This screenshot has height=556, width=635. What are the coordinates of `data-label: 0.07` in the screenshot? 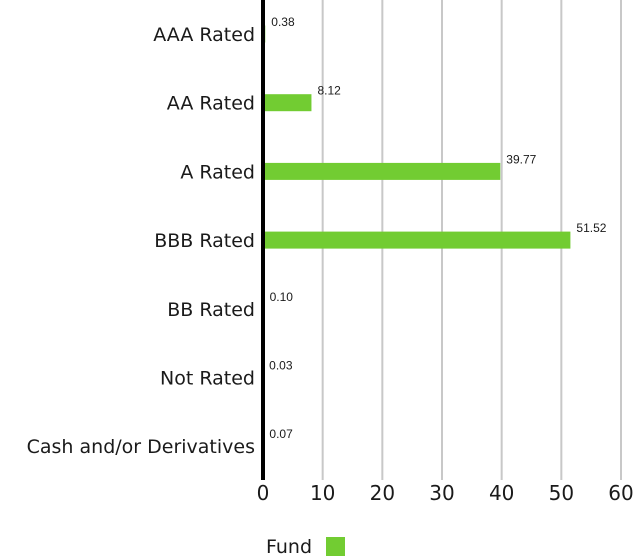 It's located at (281, 434).